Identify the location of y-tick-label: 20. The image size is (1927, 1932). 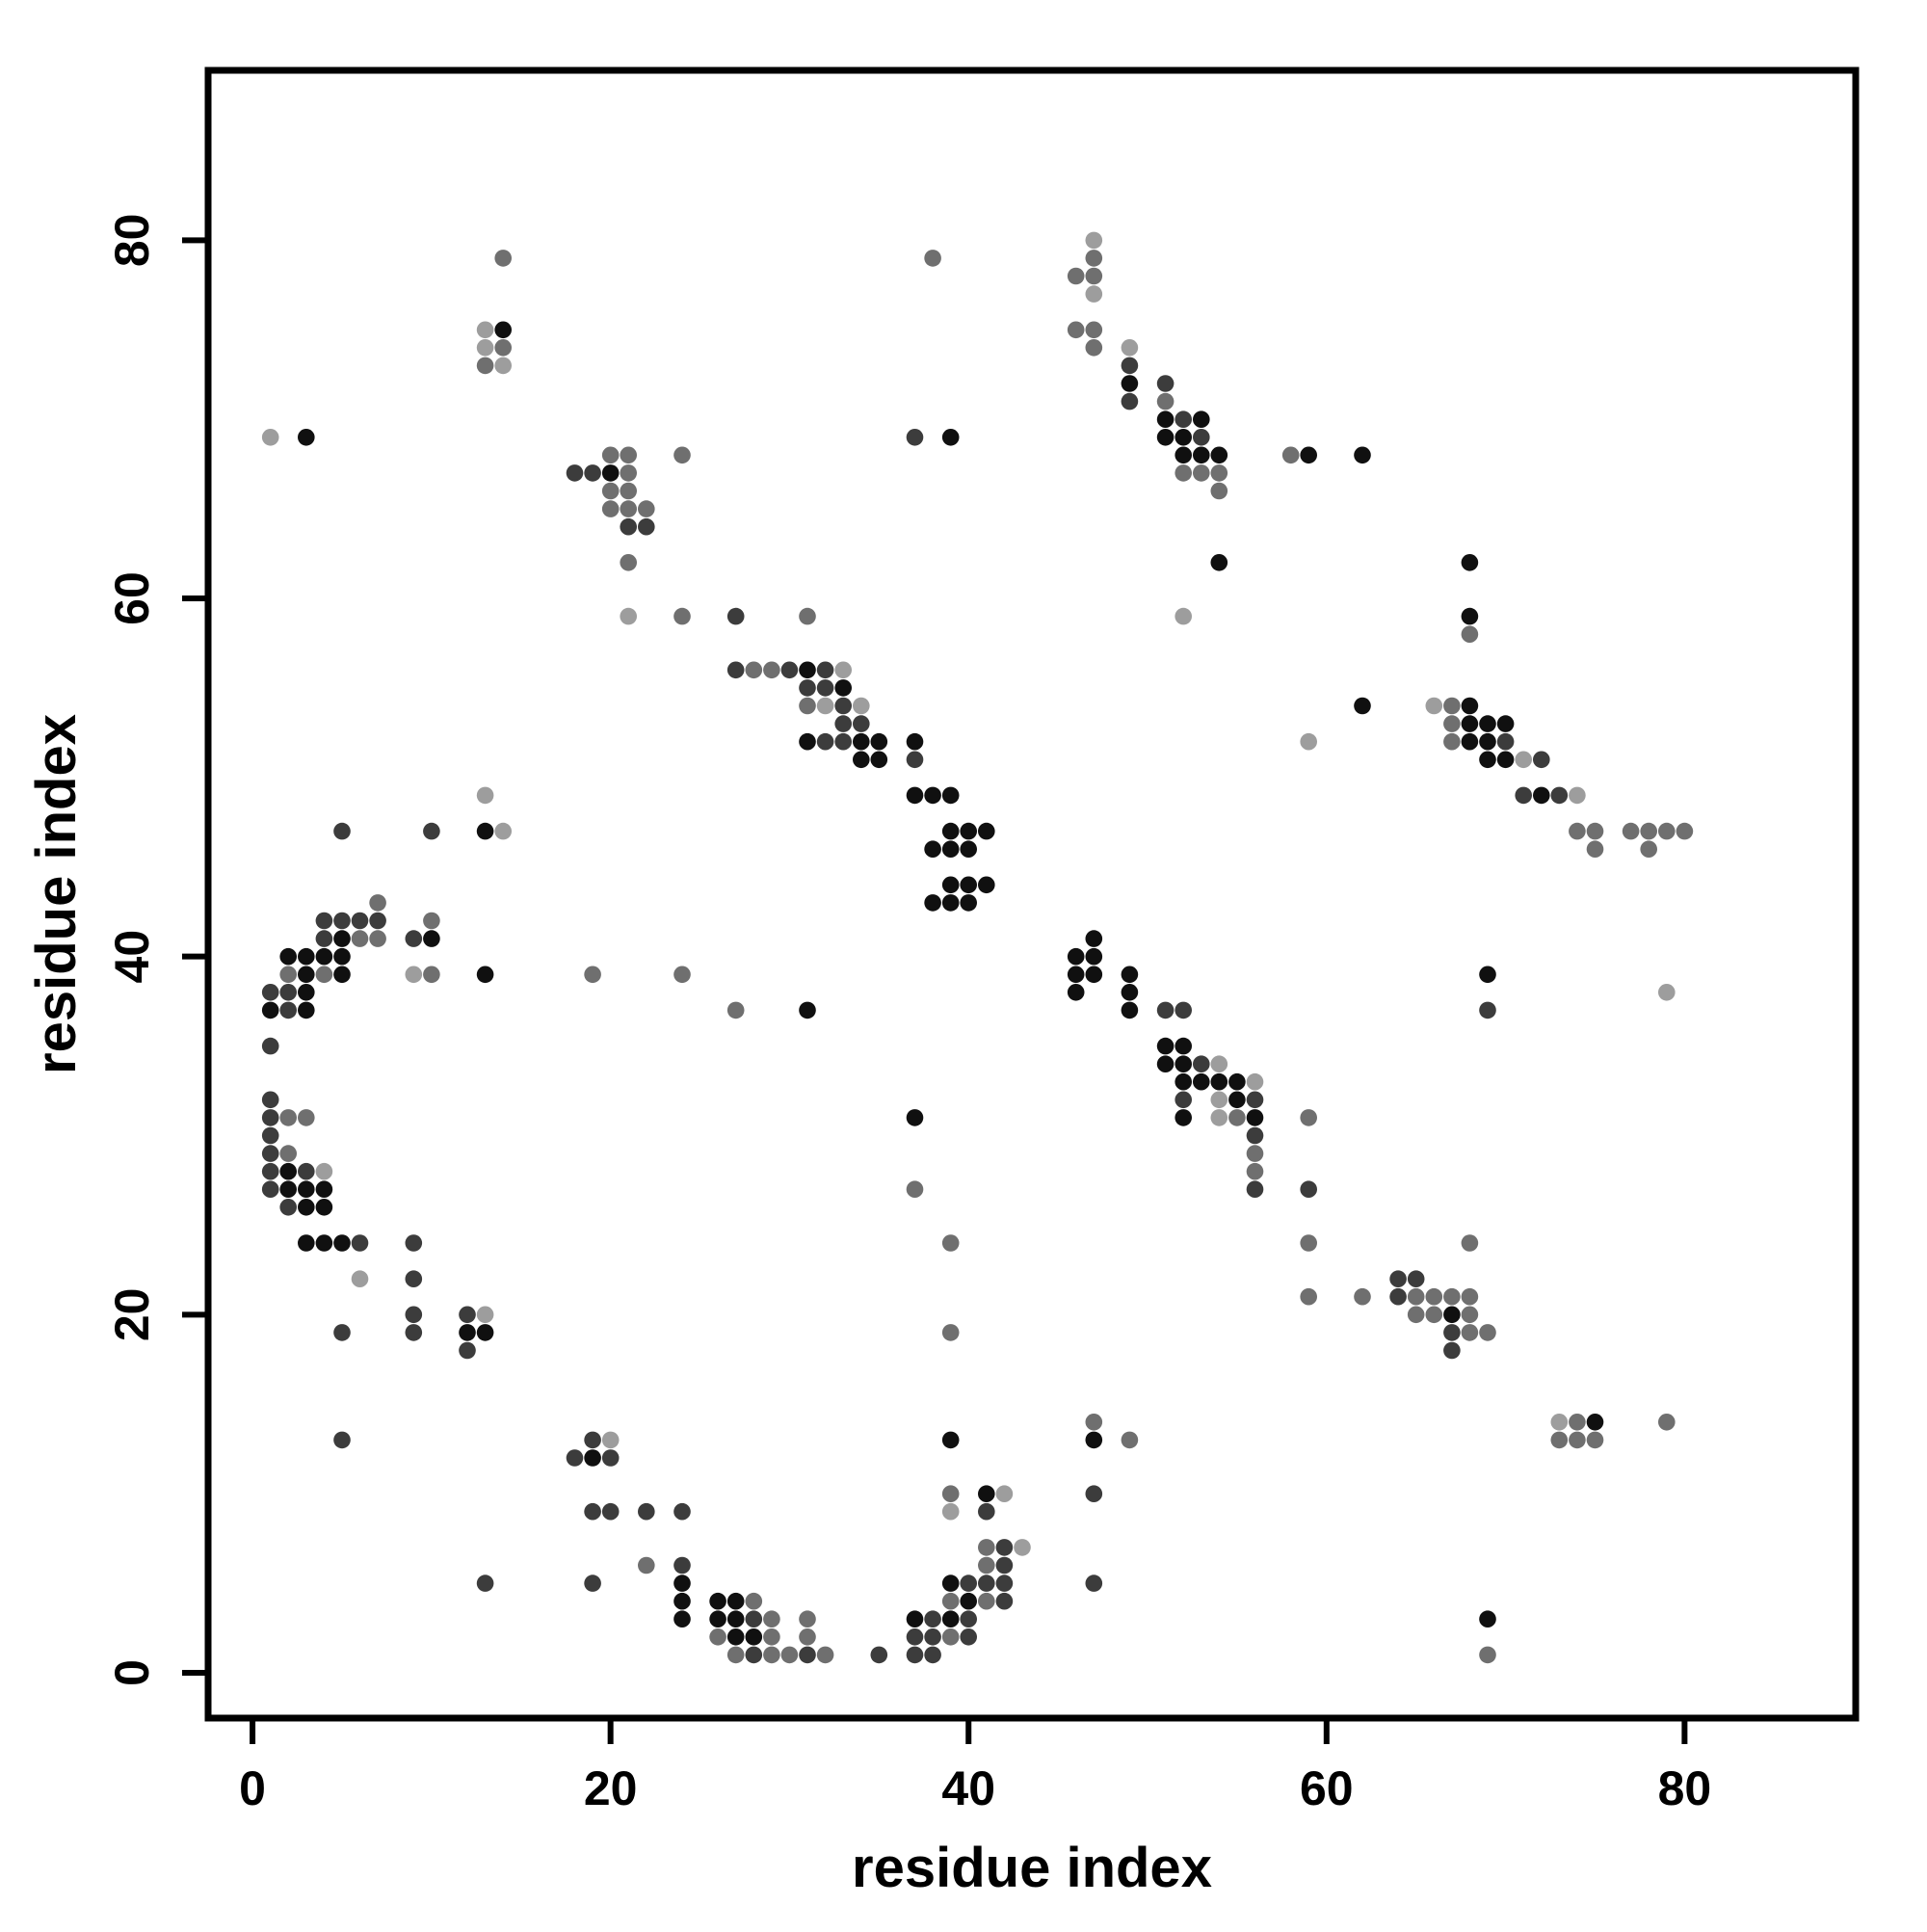
(132, 1315).